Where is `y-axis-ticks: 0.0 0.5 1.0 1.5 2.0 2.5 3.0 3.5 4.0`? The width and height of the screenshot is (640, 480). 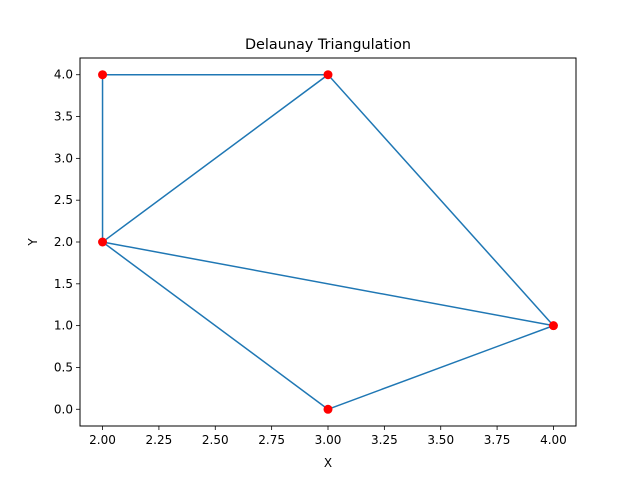 y-axis-ticks: 0.0 0.5 1.0 1.5 2.0 2.5 3.0 3.5 4.0 is located at coordinates (67, 242).